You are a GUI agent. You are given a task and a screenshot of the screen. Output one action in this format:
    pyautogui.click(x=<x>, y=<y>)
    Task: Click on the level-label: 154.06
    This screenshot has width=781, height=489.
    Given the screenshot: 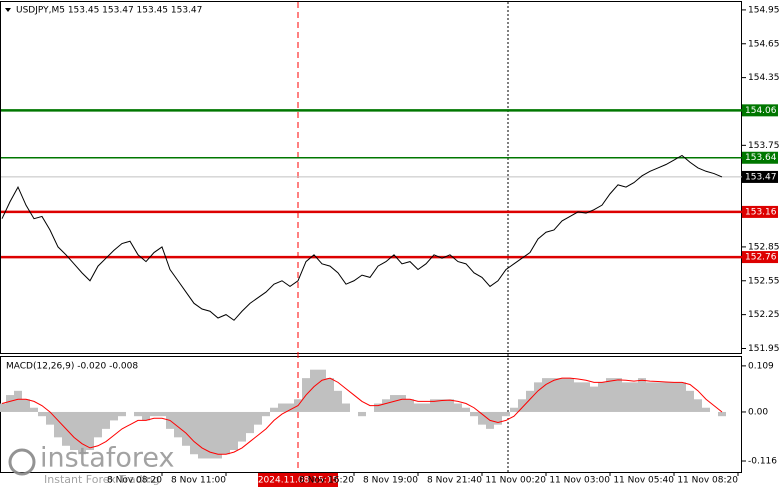 What is the action you would take?
    pyautogui.click(x=761, y=111)
    